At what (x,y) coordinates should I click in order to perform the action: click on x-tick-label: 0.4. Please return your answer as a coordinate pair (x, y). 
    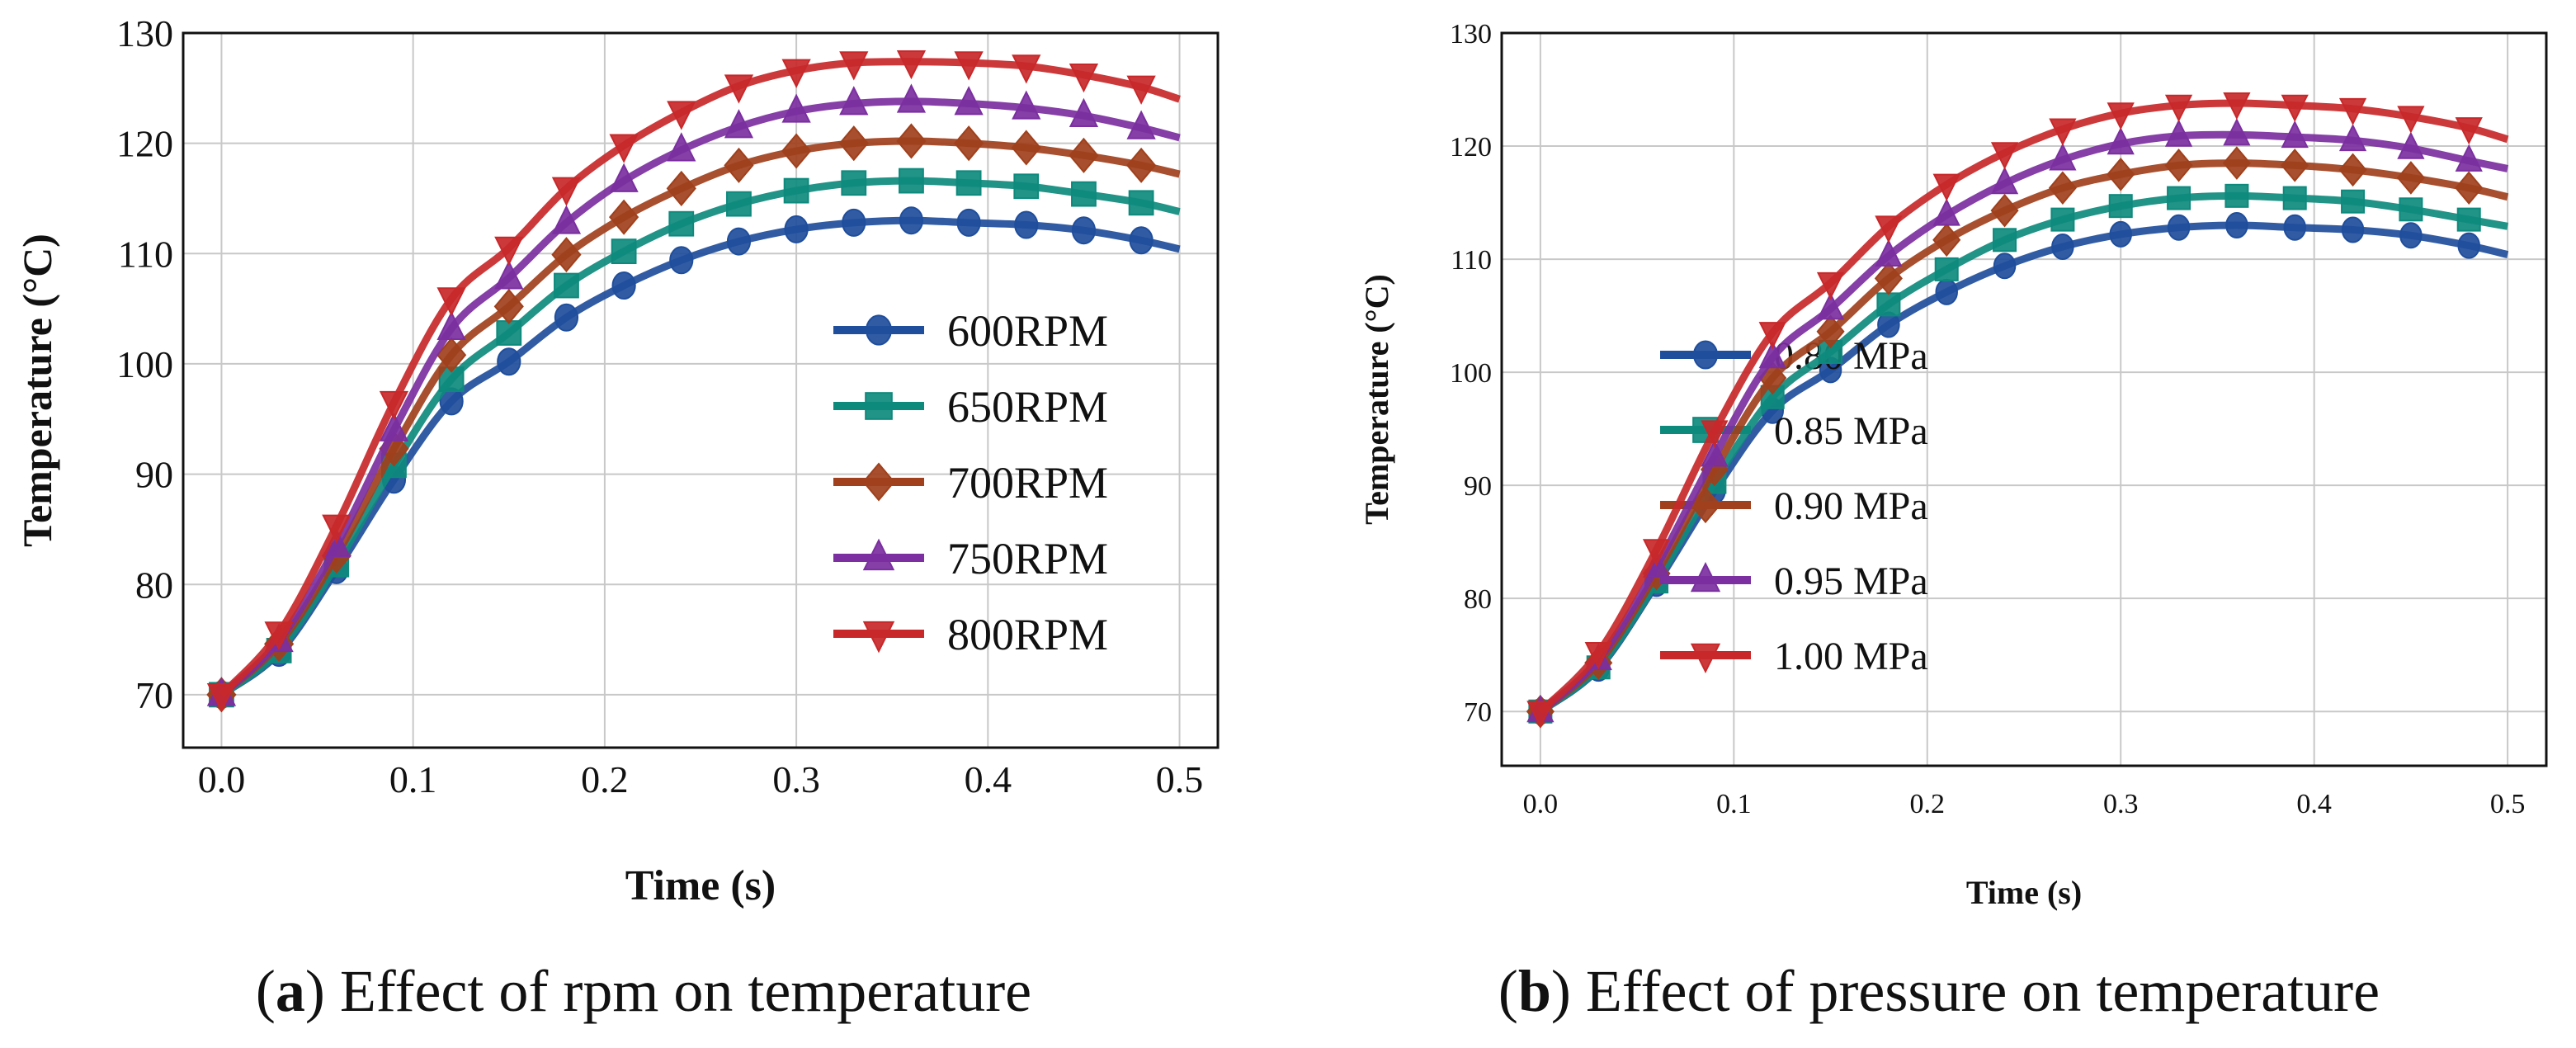
    Looking at the image, I should click on (988, 779).